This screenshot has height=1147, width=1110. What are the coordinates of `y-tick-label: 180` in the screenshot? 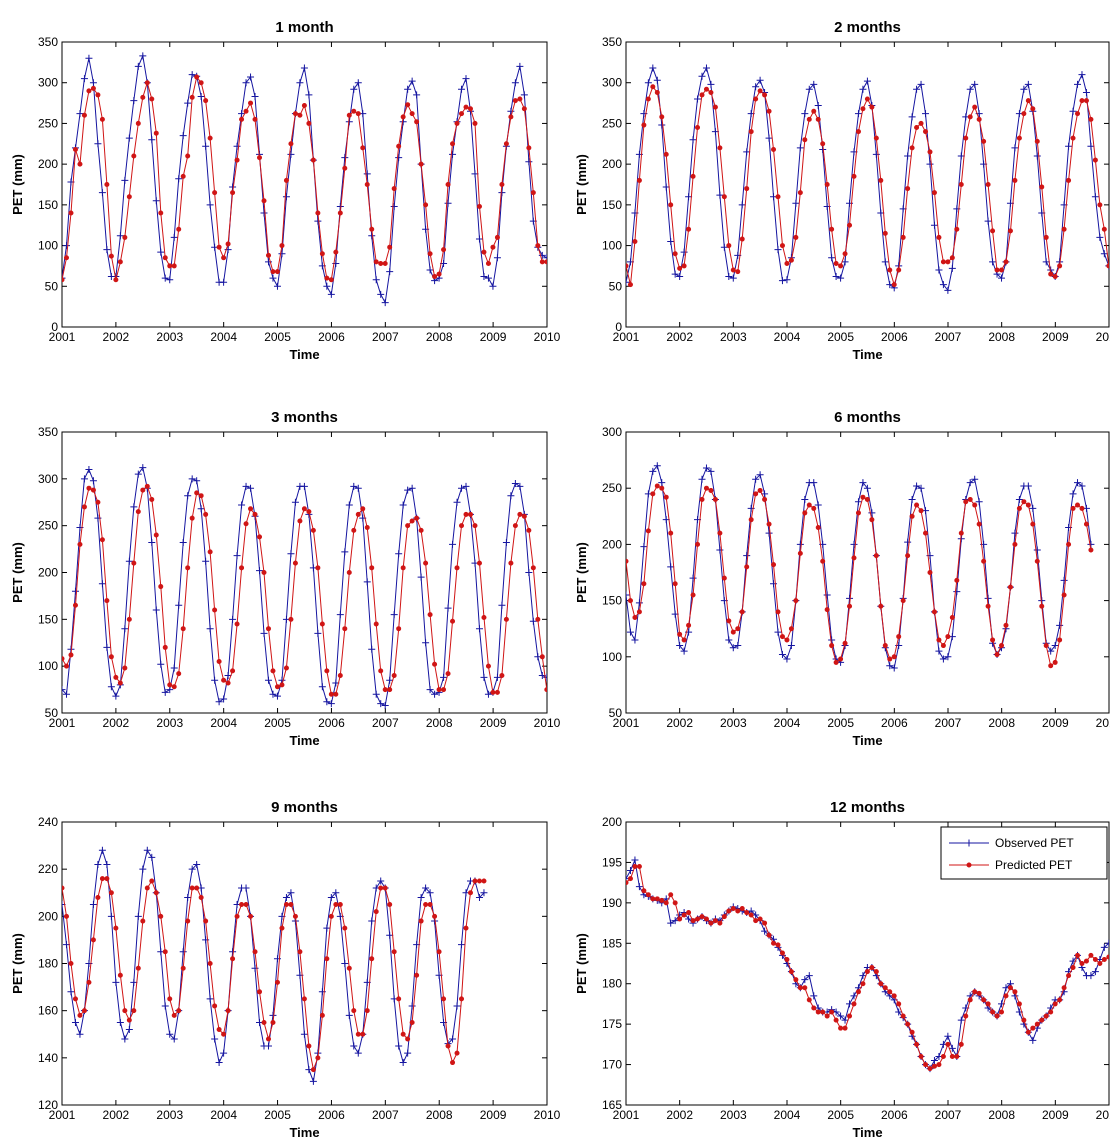 It's located at (48, 964).